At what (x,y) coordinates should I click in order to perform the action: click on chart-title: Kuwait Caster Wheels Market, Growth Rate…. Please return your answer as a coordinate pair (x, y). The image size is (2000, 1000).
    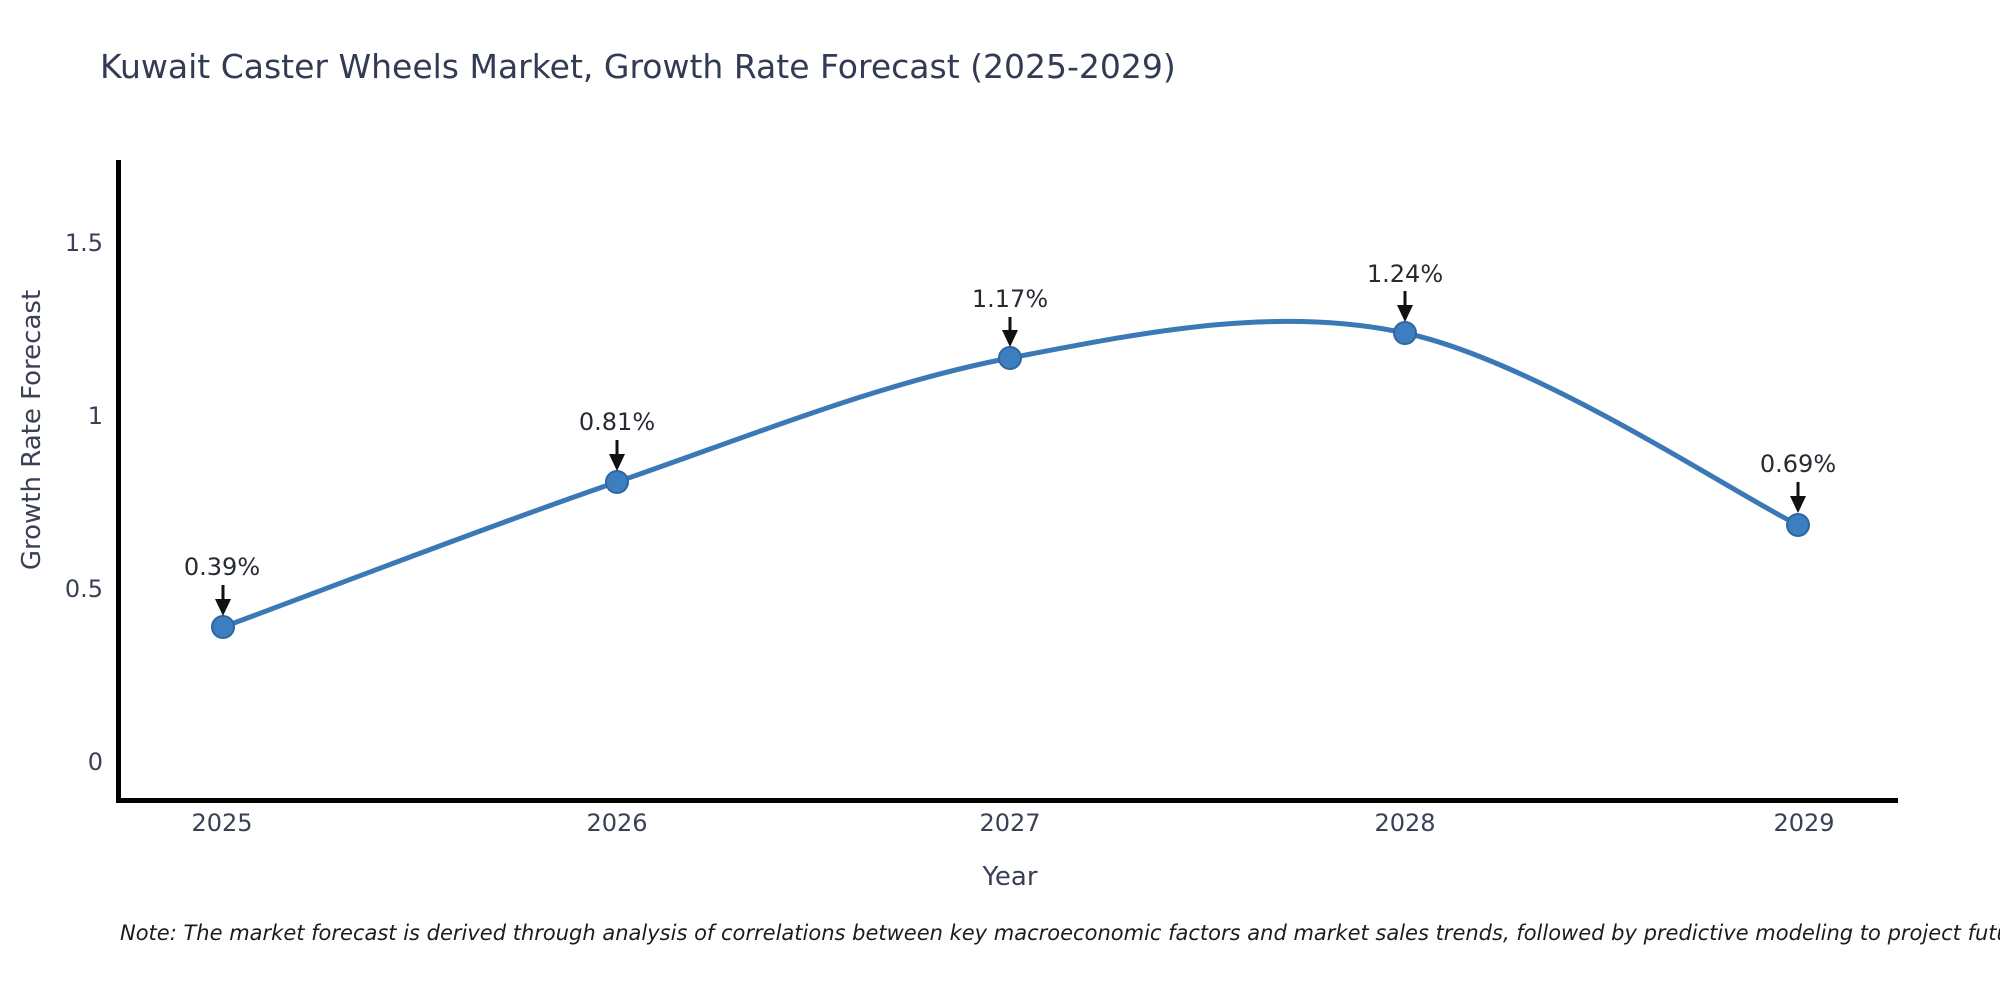
    Looking at the image, I should click on (638, 66).